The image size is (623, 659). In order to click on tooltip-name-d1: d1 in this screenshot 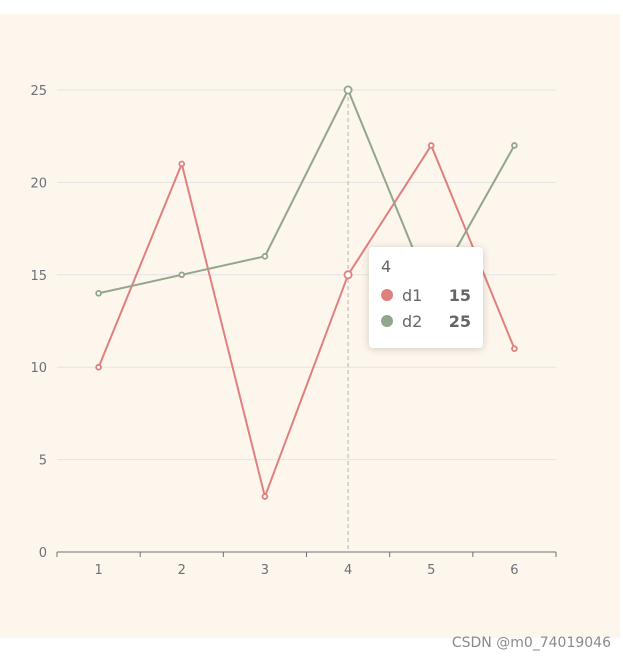, I will do `click(412, 295)`.